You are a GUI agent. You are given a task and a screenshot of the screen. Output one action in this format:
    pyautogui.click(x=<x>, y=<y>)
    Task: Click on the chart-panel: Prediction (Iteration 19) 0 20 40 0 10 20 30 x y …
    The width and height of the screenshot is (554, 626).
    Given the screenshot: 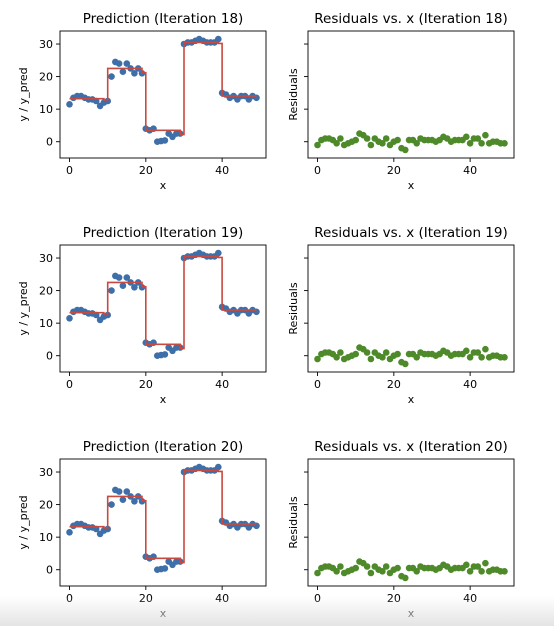 What is the action you would take?
    pyautogui.click(x=142, y=315)
    